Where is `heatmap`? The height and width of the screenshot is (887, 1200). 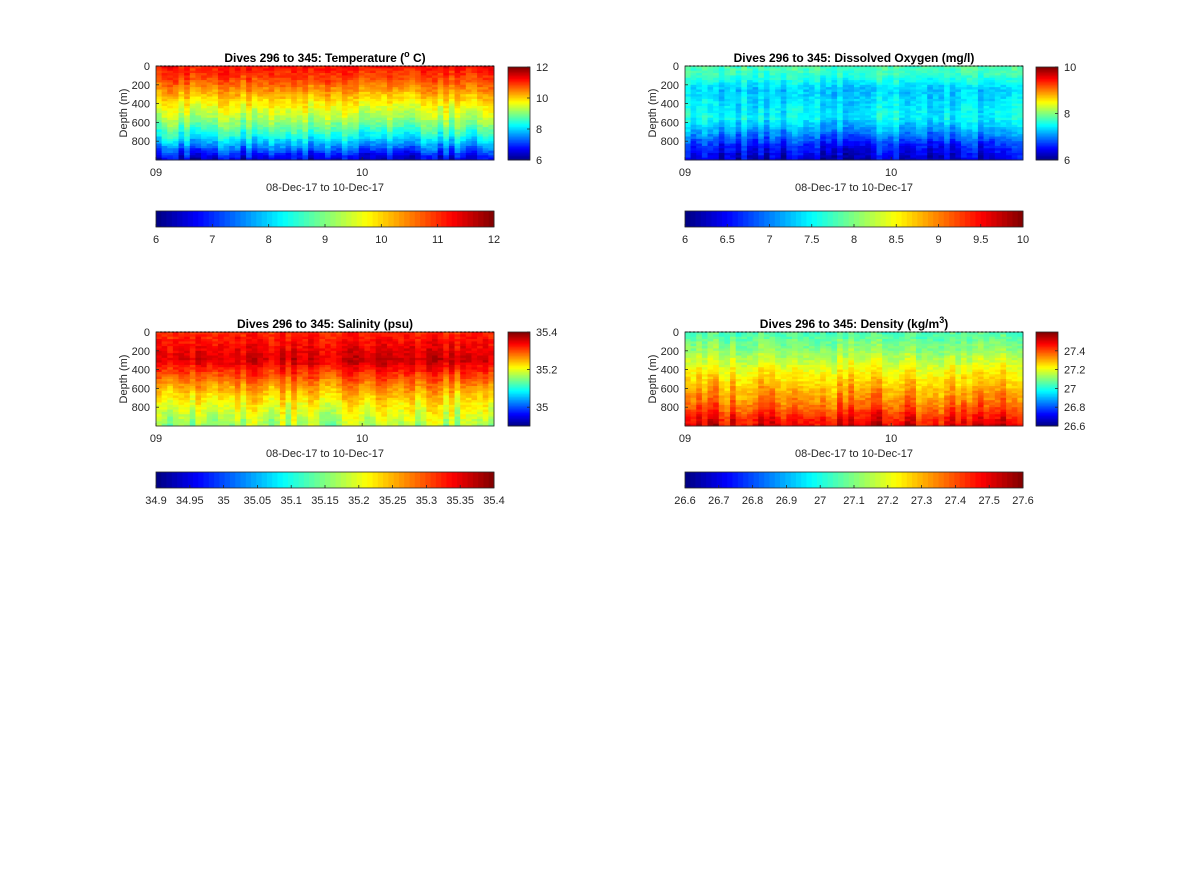 heatmap is located at coordinates (325, 113).